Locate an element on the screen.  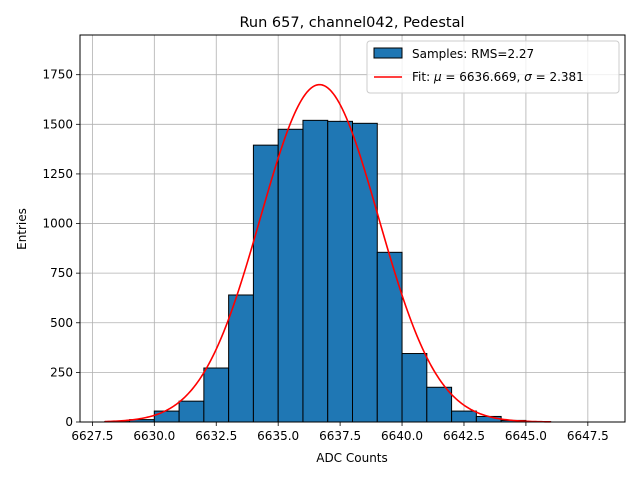
x-tick-label-0: 6627.5 is located at coordinates (92, 436).